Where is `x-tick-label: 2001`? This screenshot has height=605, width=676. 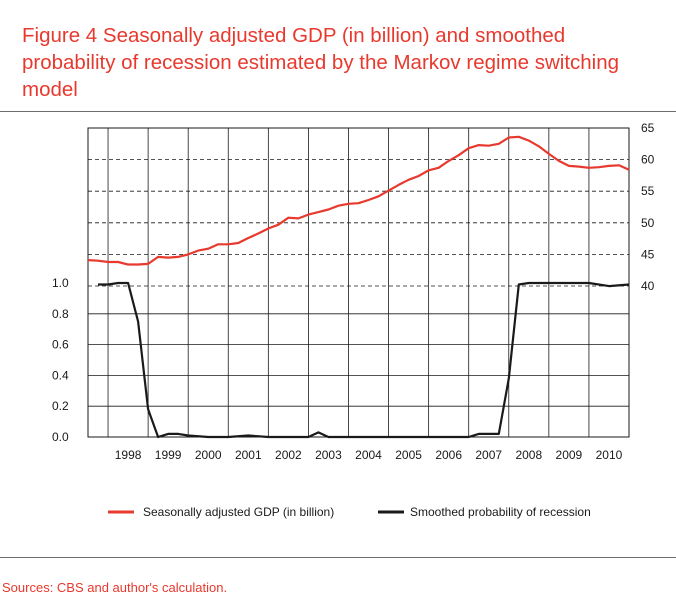 x-tick-label: 2001 is located at coordinates (248, 455).